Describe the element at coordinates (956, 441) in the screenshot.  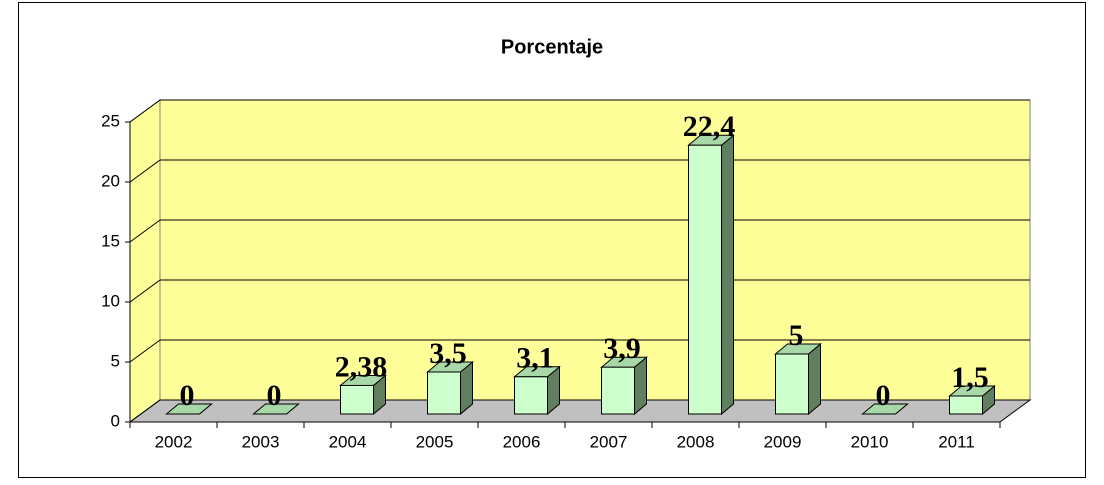
I see `x-tick-label: 2011` at that location.